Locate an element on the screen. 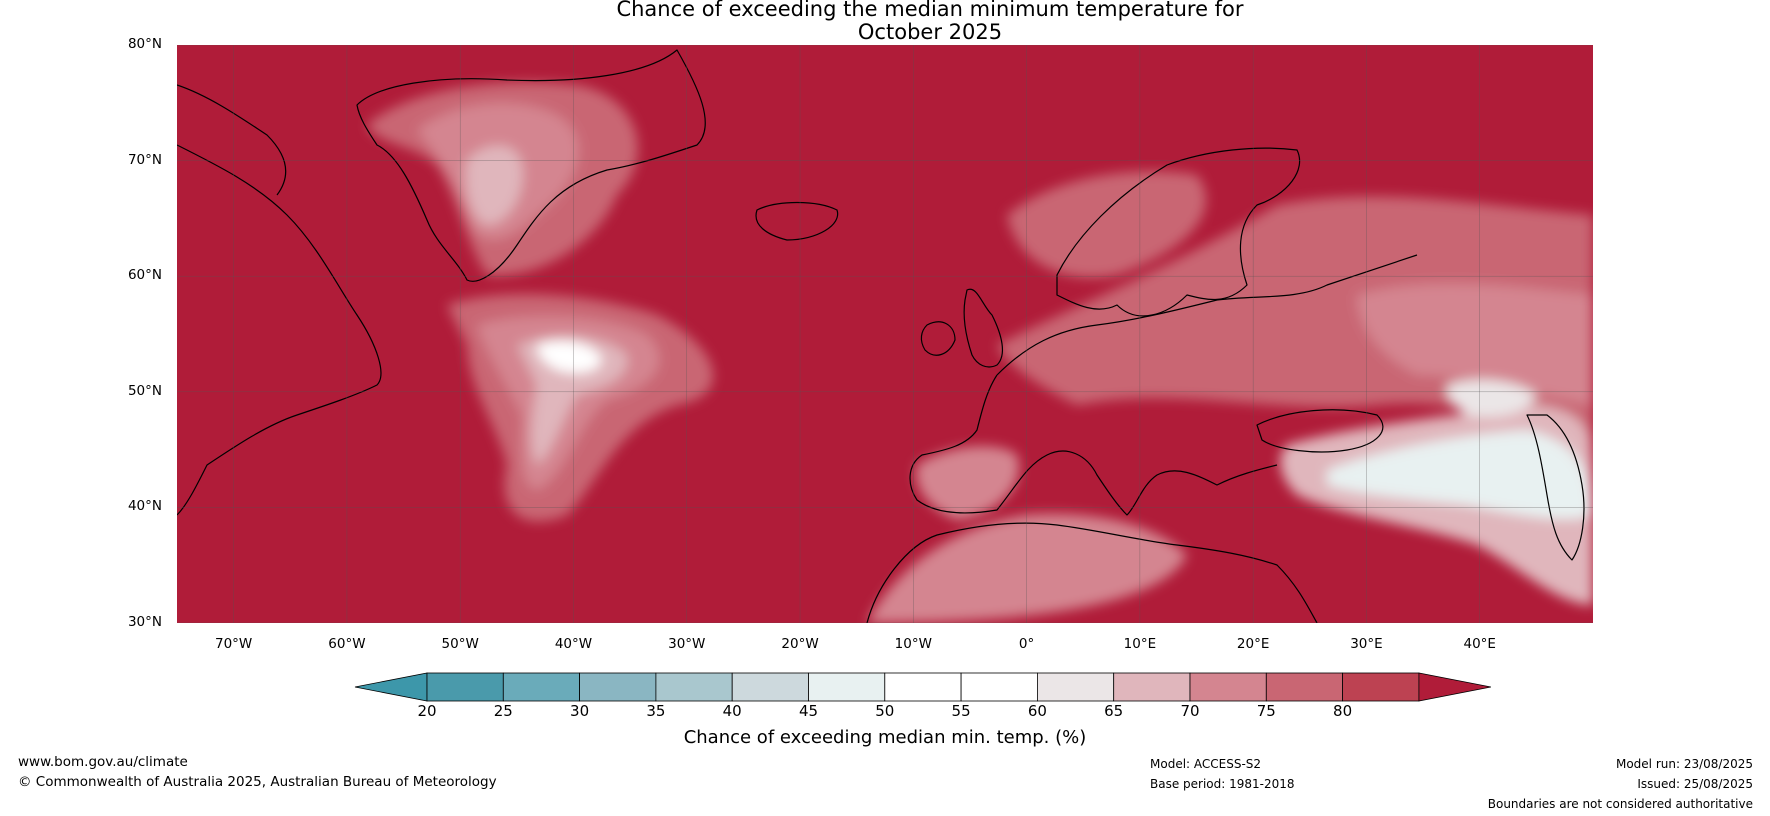 The width and height of the screenshot is (1770, 816). coastline-ireland is located at coordinates (938, 338).